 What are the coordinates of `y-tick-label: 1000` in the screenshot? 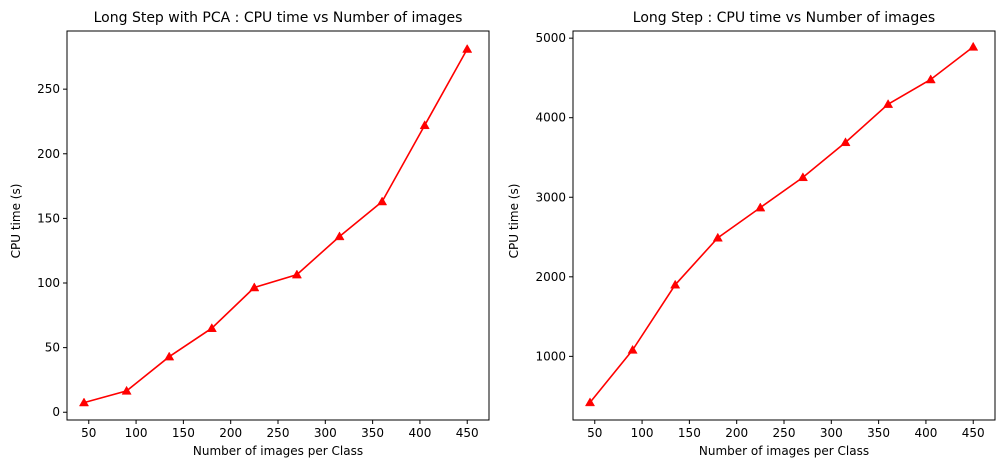 It's located at (550, 356).